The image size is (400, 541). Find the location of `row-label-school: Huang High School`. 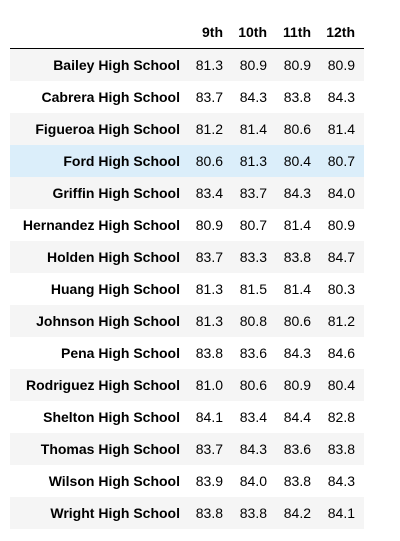

row-label-school: Huang High School is located at coordinates (115, 289).